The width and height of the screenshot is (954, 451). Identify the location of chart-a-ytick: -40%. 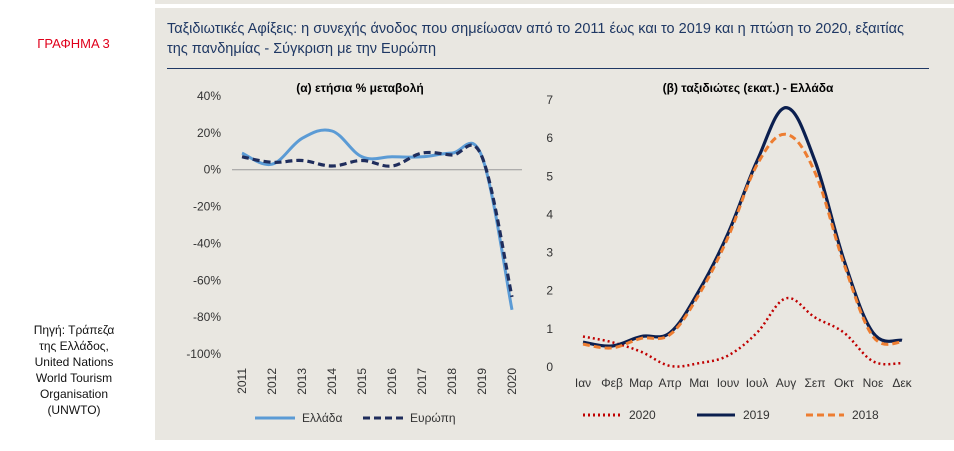
(207, 243).